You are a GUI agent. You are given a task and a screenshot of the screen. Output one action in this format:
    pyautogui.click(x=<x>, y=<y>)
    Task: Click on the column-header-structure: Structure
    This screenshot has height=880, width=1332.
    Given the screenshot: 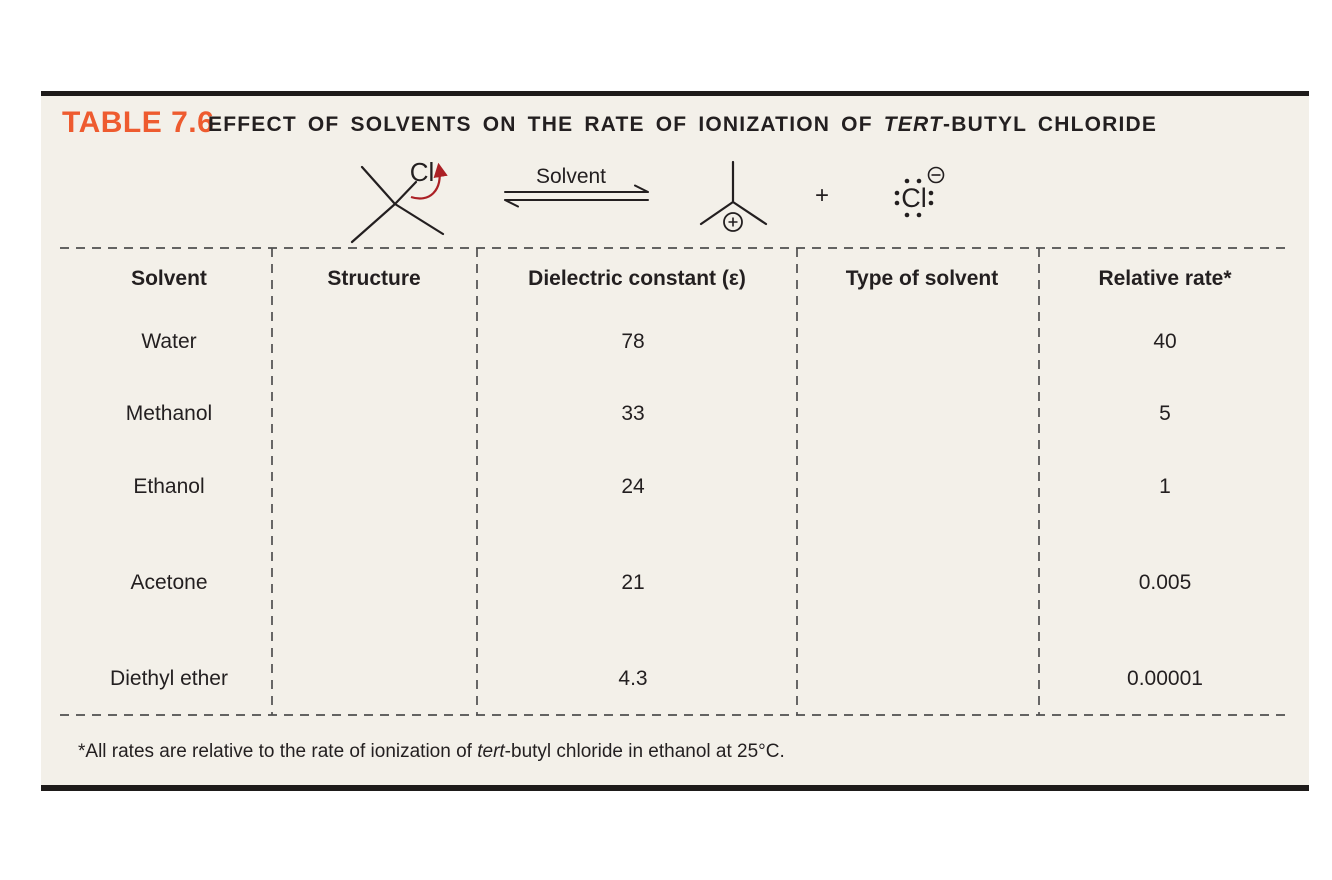 What is the action you would take?
    pyautogui.click(x=374, y=278)
    